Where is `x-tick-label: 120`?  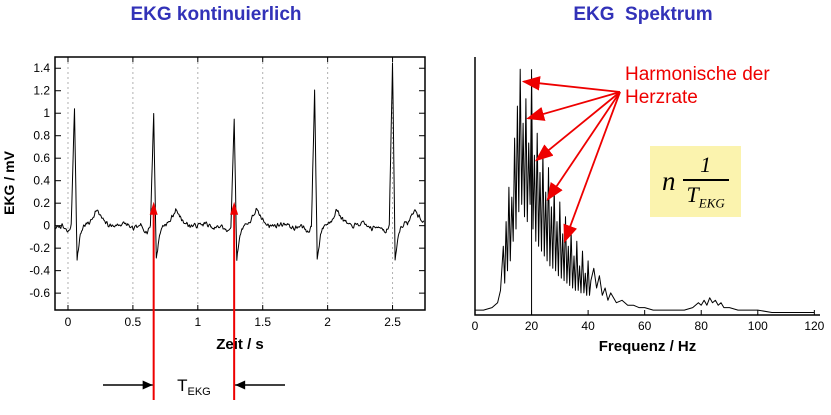 x-tick-label: 120 is located at coordinates (814, 326).